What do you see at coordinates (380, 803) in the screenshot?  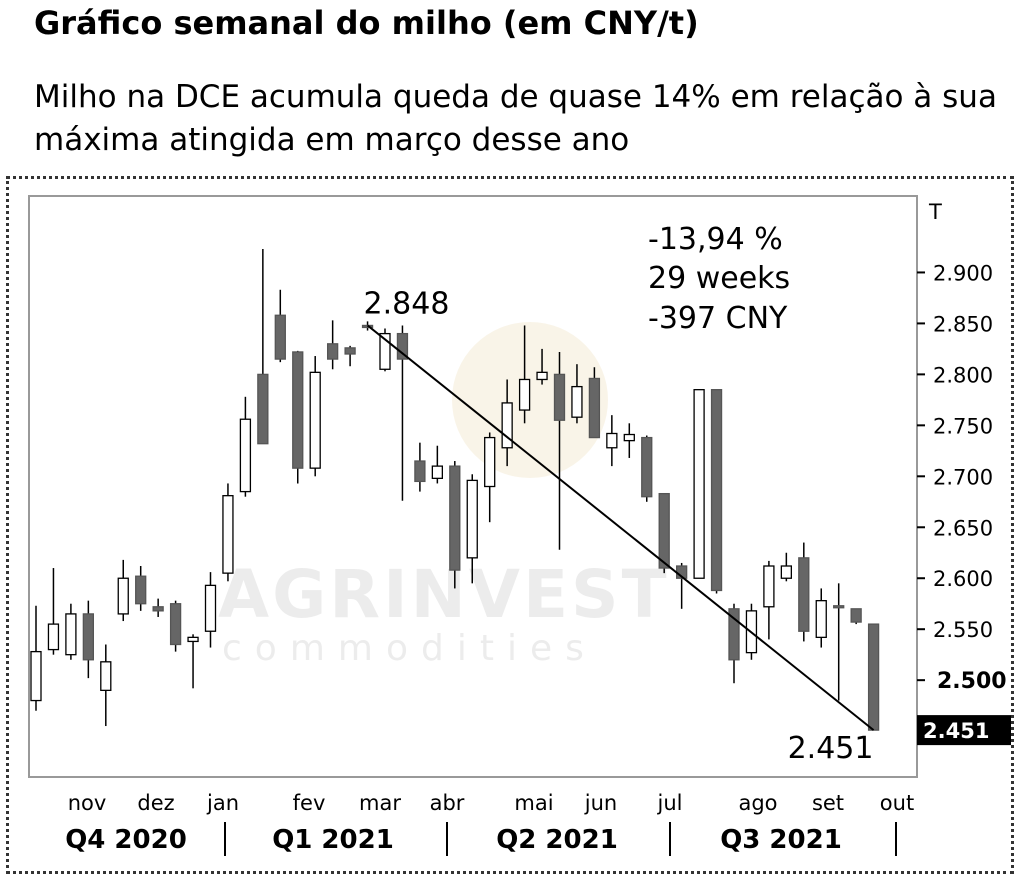 I see `x-tick-label-month: mar` at bounding box center [380, 803].